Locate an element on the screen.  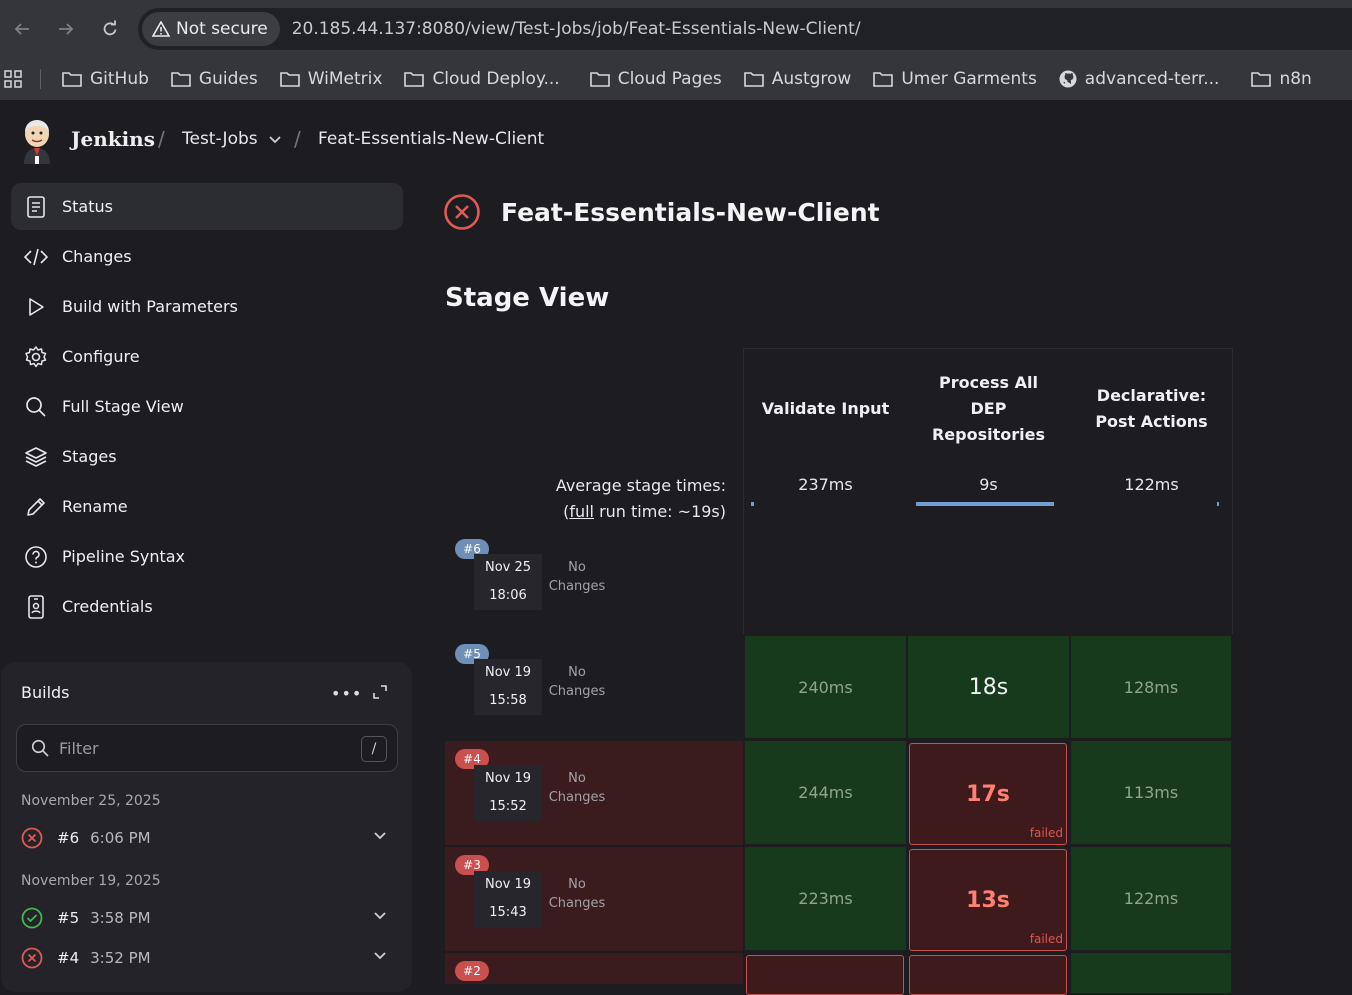
bookmark-github: GitHub is located at coordinates (105, 79).